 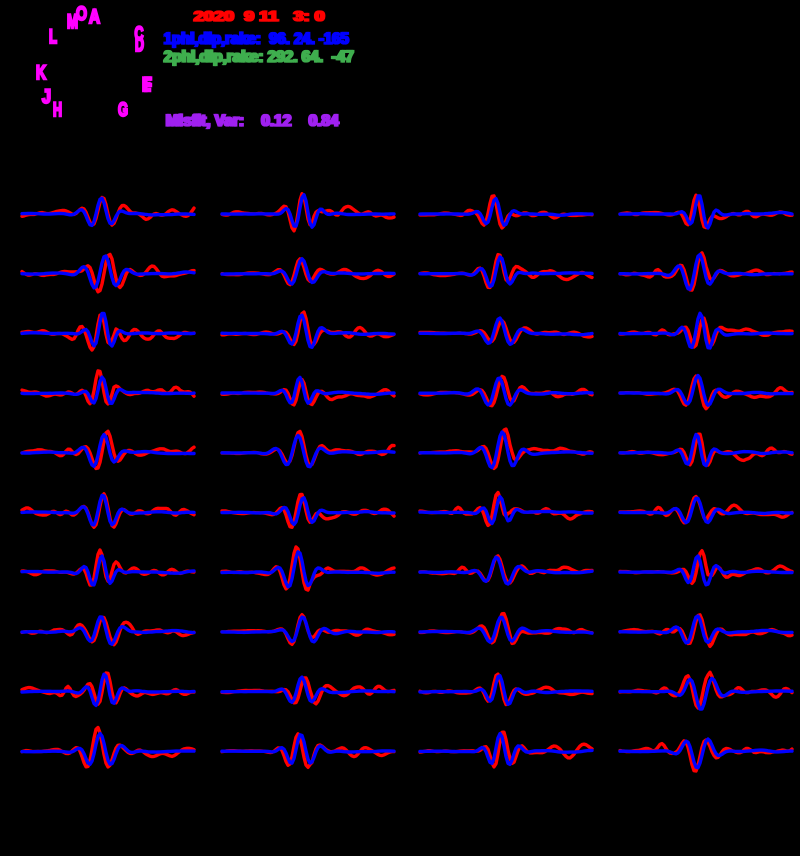 I want to click on svg-text: E, so click(x=146, y=85).